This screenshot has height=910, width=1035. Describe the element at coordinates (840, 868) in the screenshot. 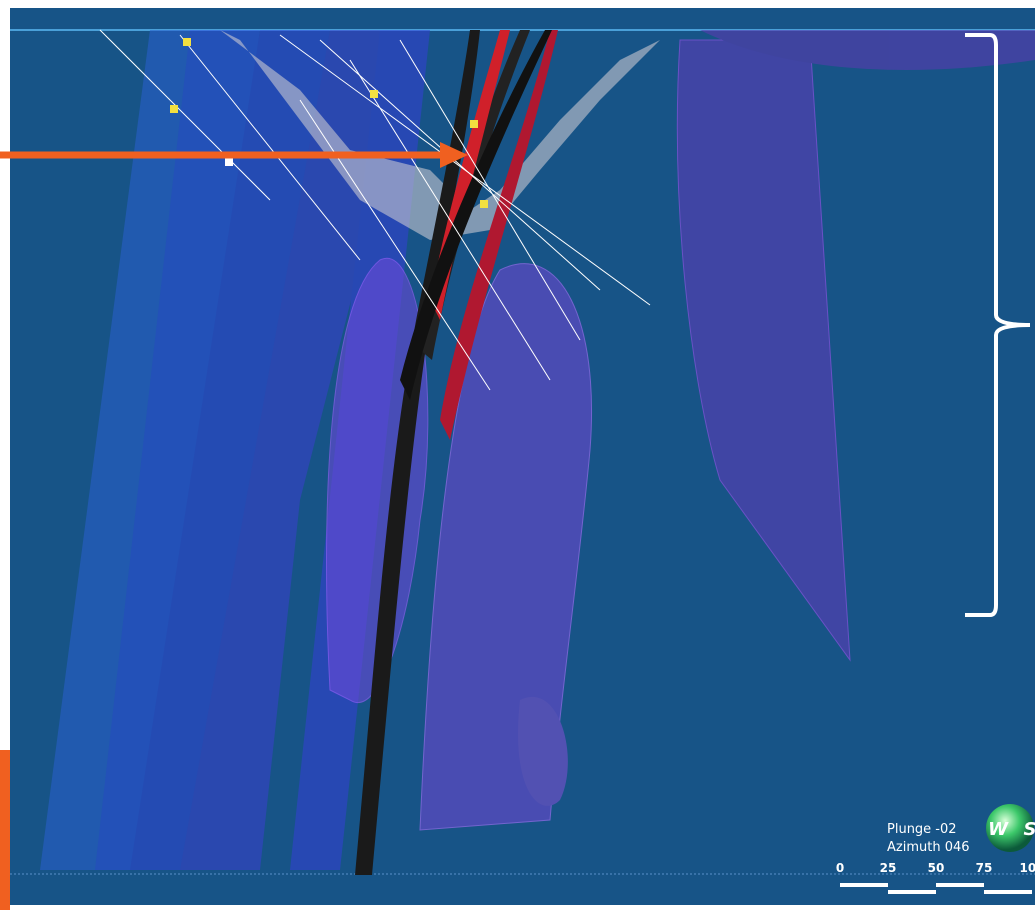

I see `scale-label: 0` at that location.